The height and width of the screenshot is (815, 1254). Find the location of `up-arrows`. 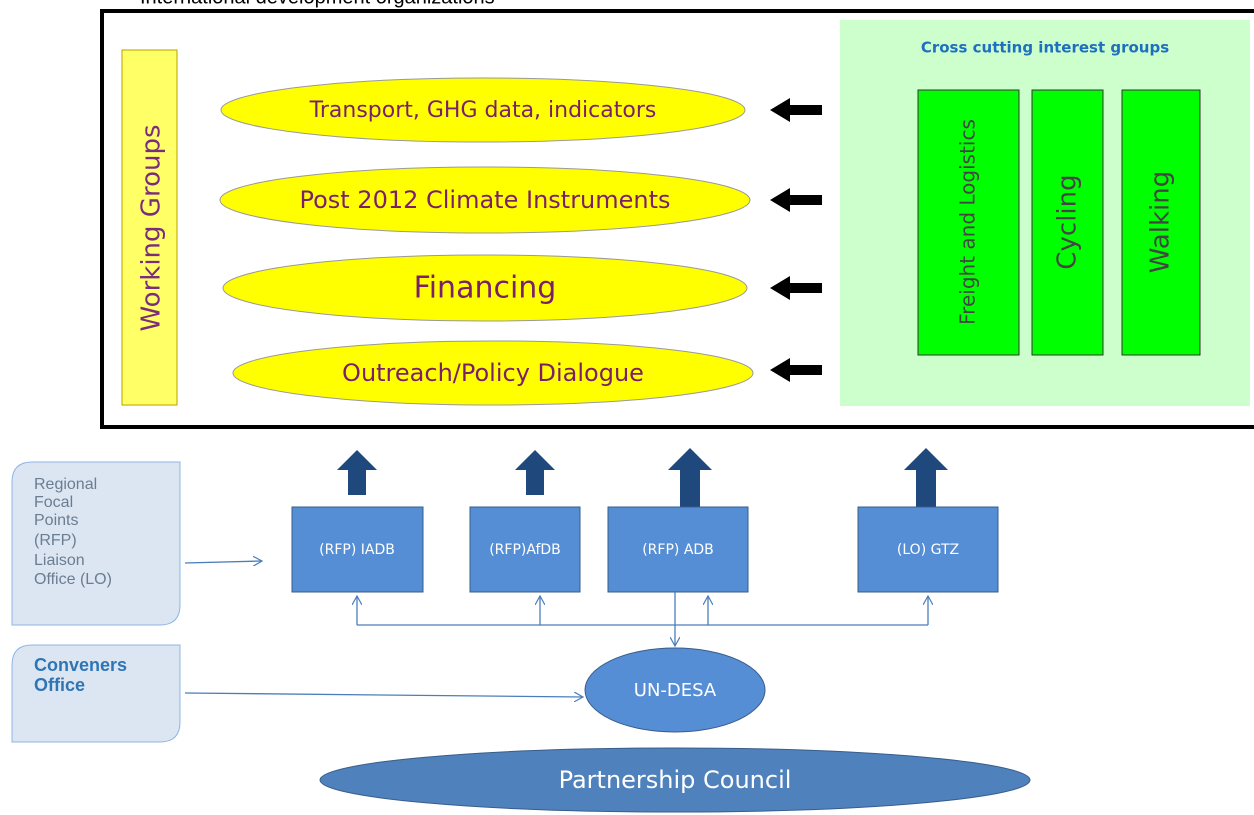

up-arrows is located at coordinates (642, 477).